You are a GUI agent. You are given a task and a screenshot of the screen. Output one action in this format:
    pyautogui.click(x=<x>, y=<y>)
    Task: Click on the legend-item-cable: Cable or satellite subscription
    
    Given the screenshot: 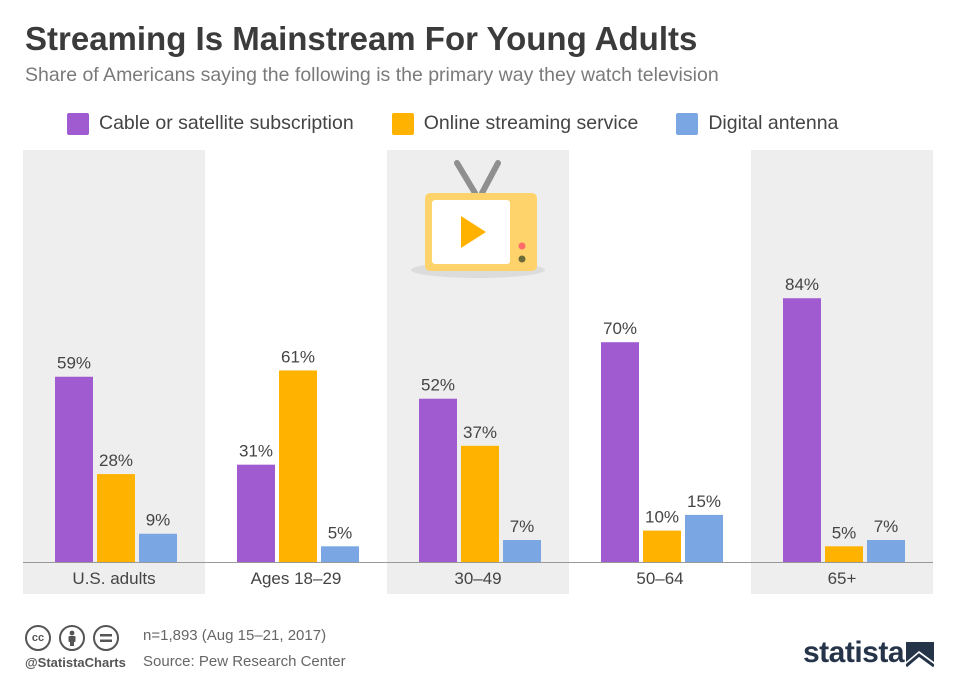 What is the action you would take?
    pyautogui.click(x=210, y=123)
    